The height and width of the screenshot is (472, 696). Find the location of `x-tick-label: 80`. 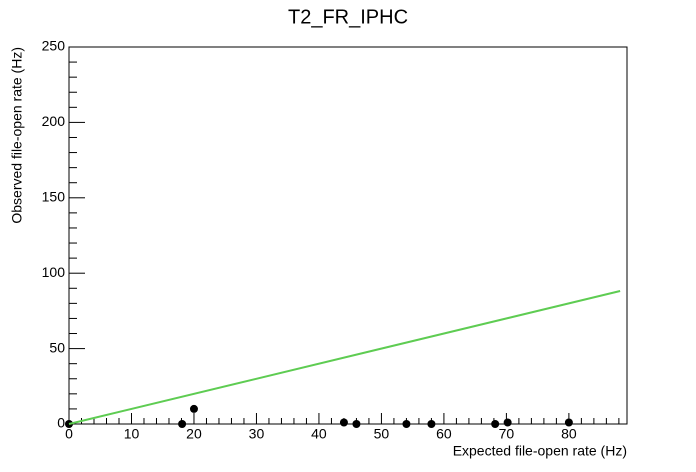

x-tick-label: 80 is located at coordinates (569, 434).